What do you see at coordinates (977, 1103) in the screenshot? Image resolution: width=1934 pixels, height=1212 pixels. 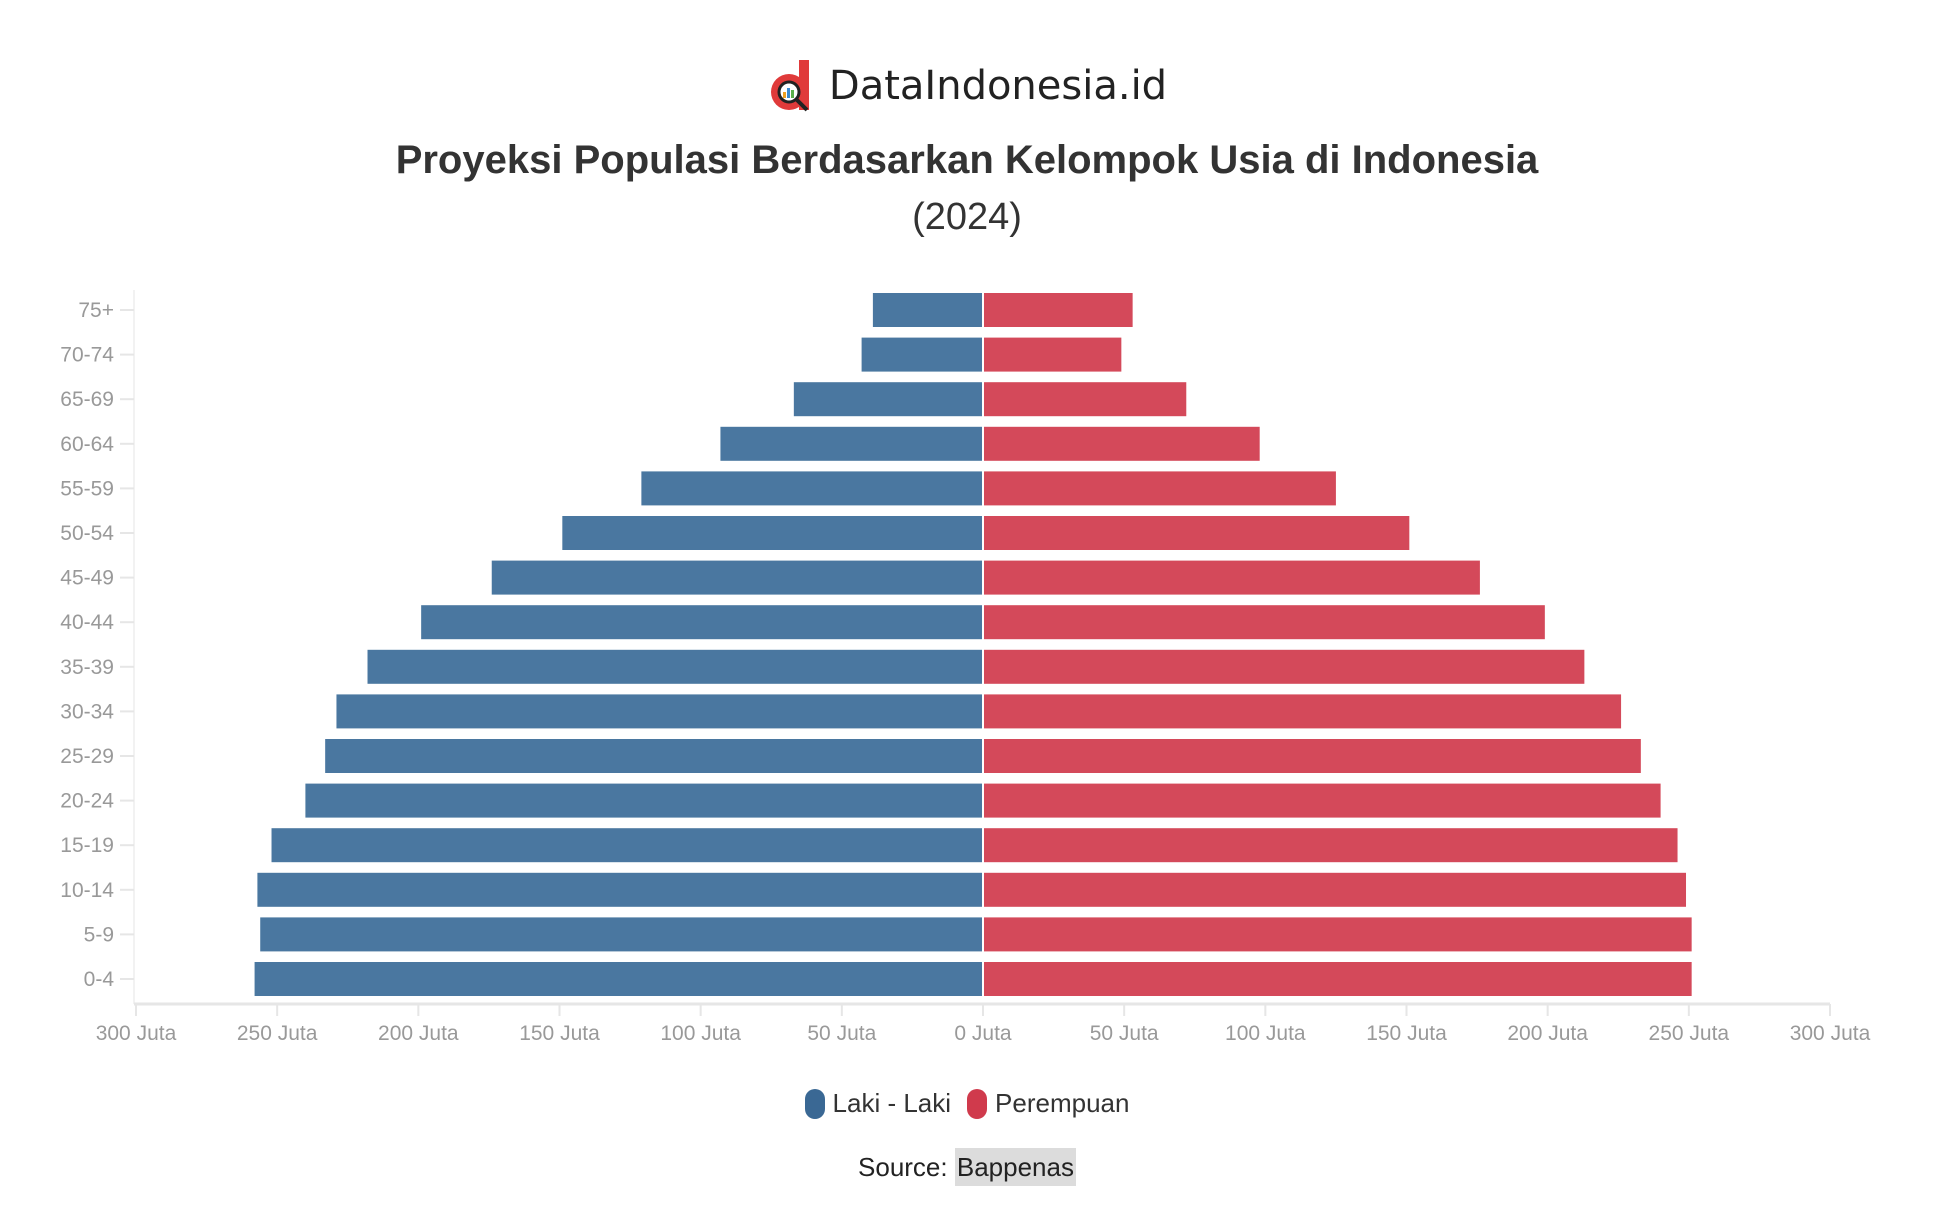 I see `legend-swatch-female` at bounding box center [977, 1103].